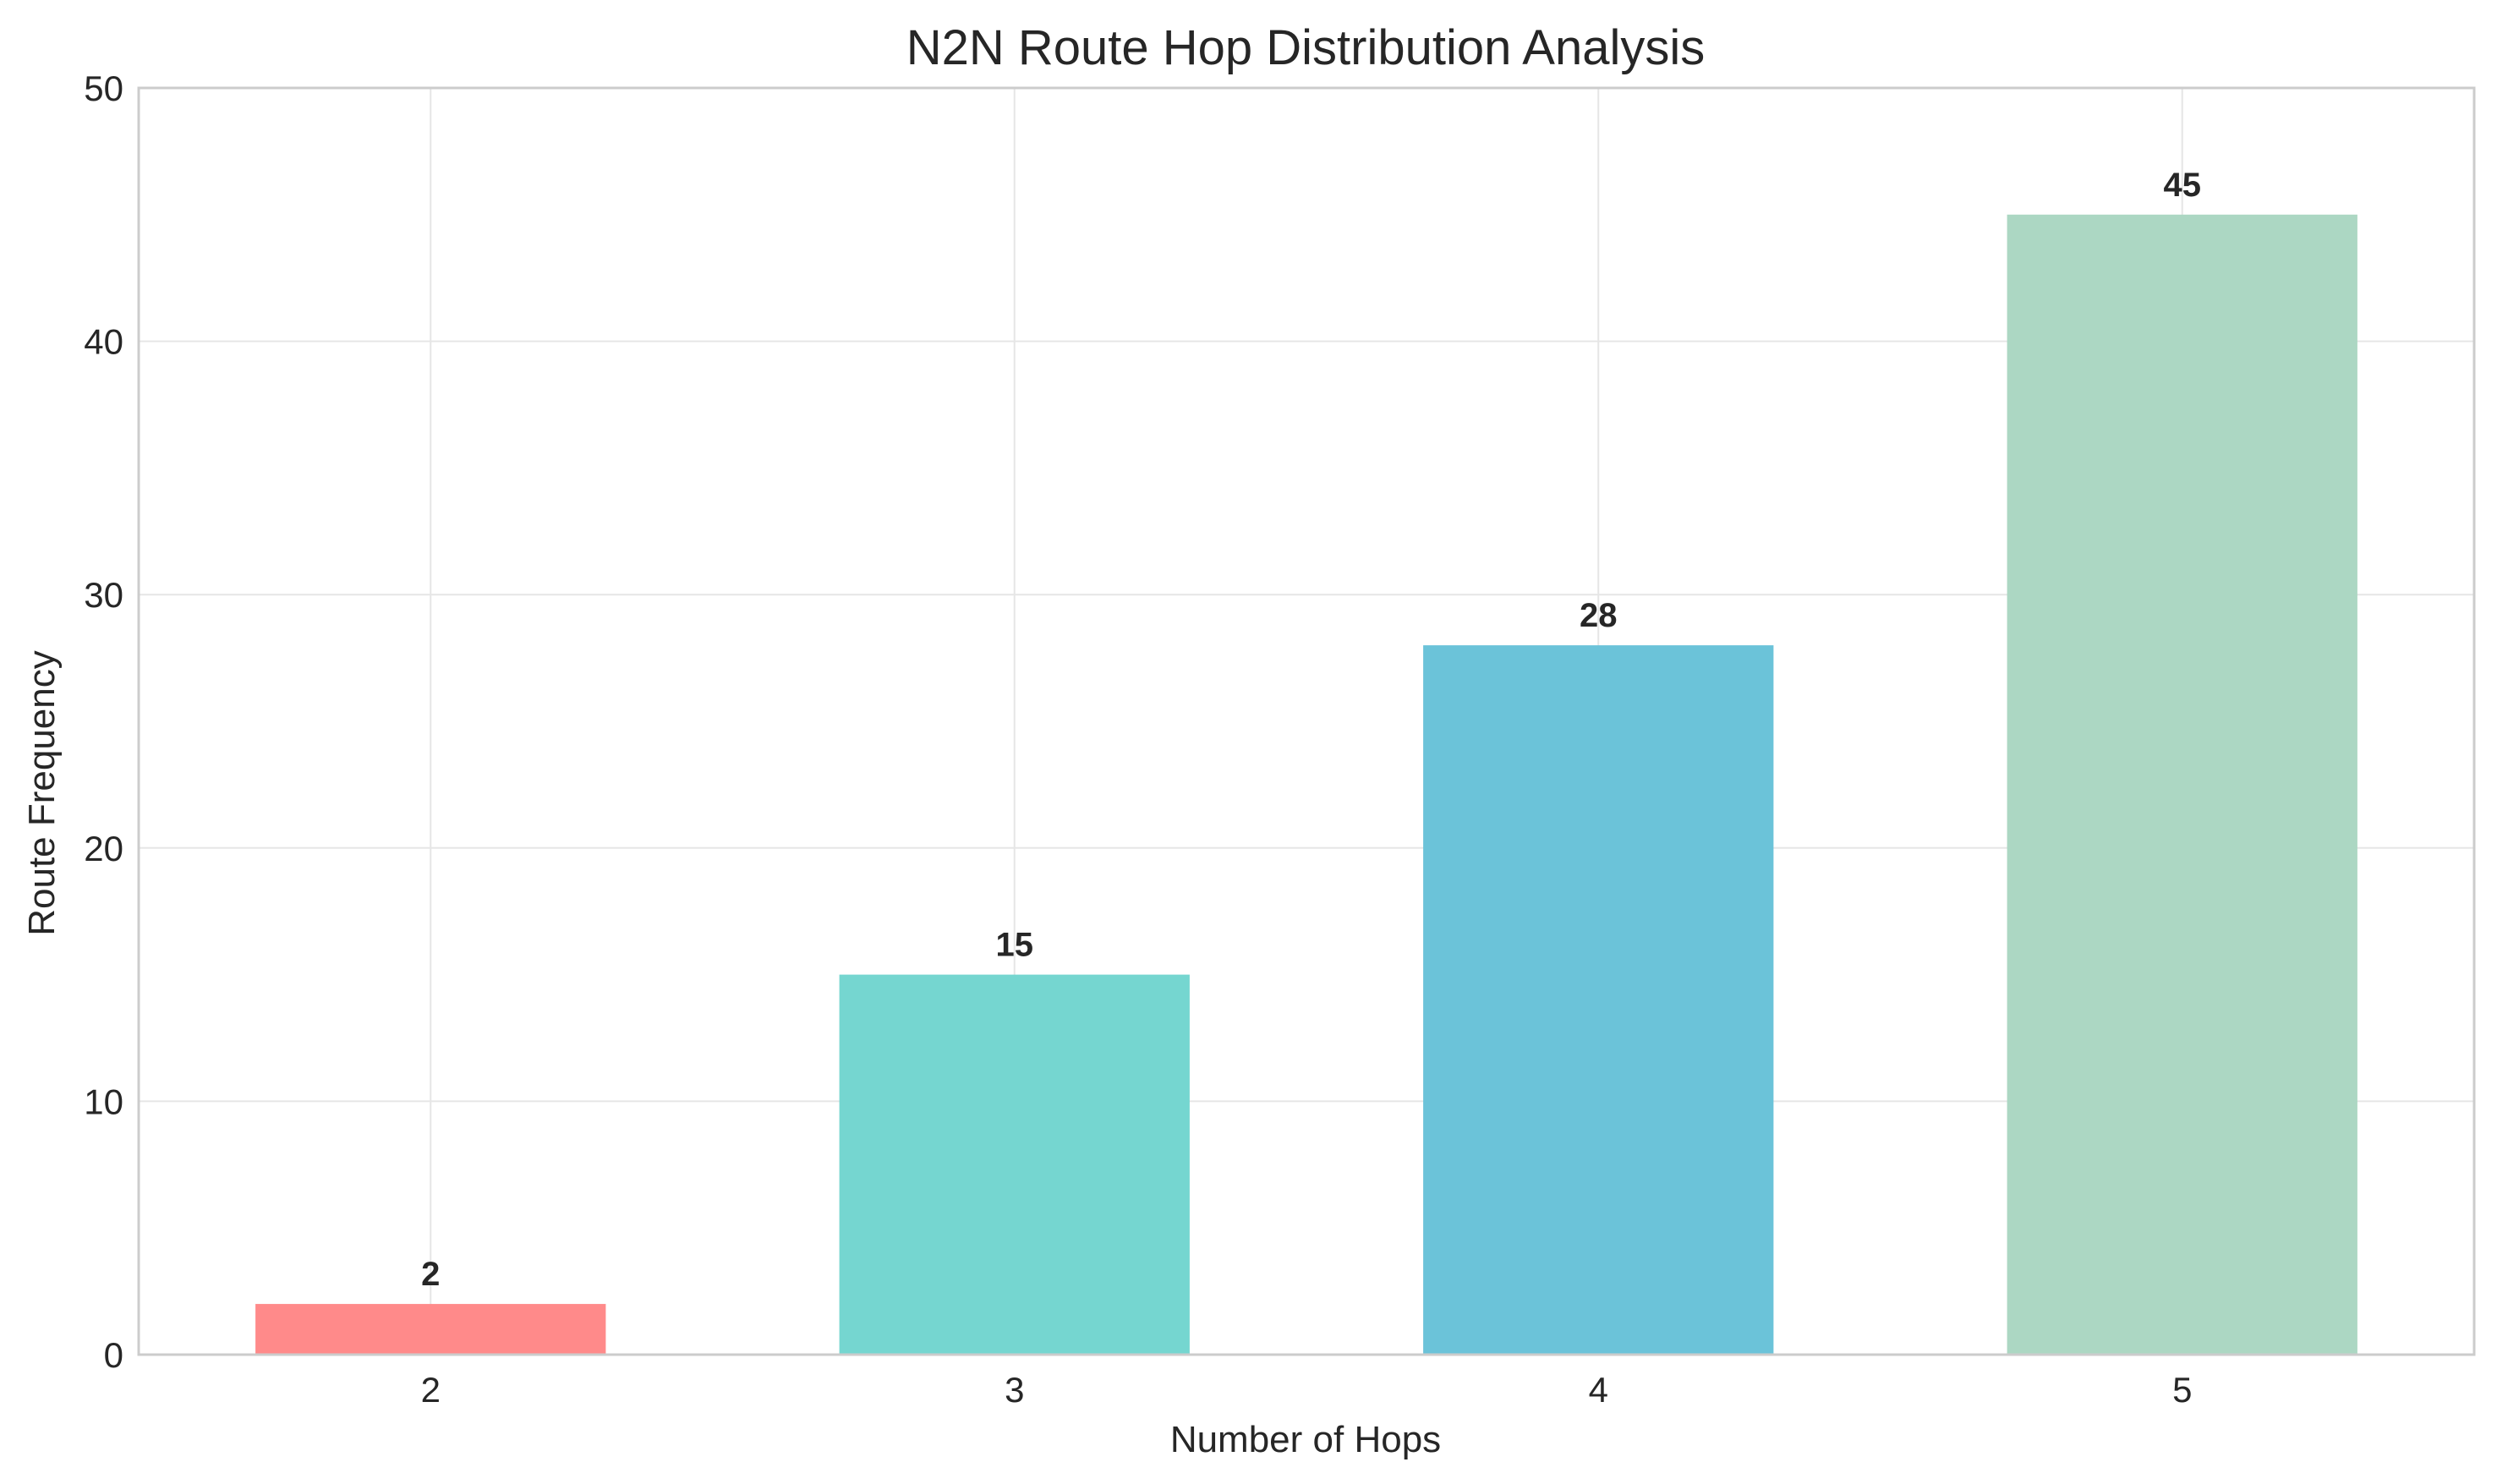 The image size is (2497, 1484). What do you see at coordinates (103, 721) in the screenshot?
I see `y-tick-labels: 0 10 20 30 40 50` at bounding box center [103, 721].